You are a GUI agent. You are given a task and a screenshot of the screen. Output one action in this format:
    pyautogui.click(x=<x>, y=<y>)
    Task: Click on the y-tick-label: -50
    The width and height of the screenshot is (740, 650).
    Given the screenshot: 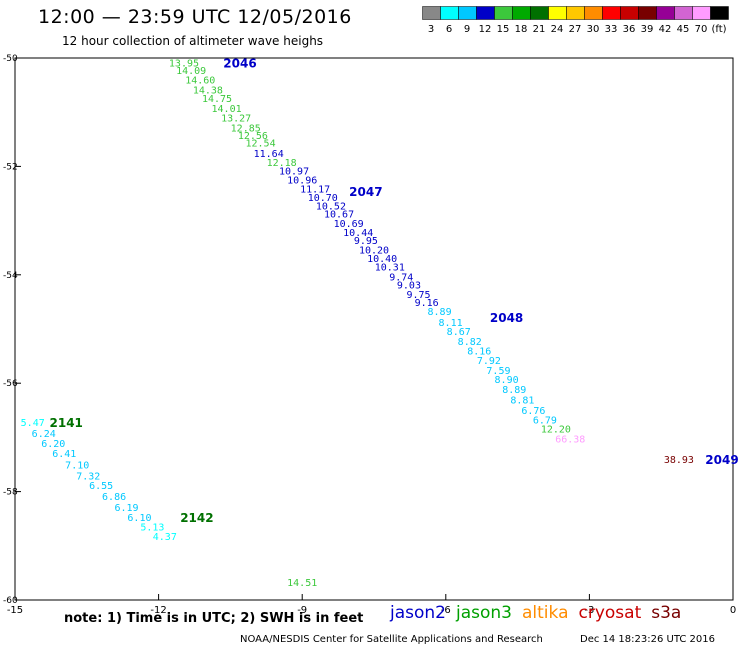 What is the action you would take?
    pyautogui.click(x=10, y=59)
    